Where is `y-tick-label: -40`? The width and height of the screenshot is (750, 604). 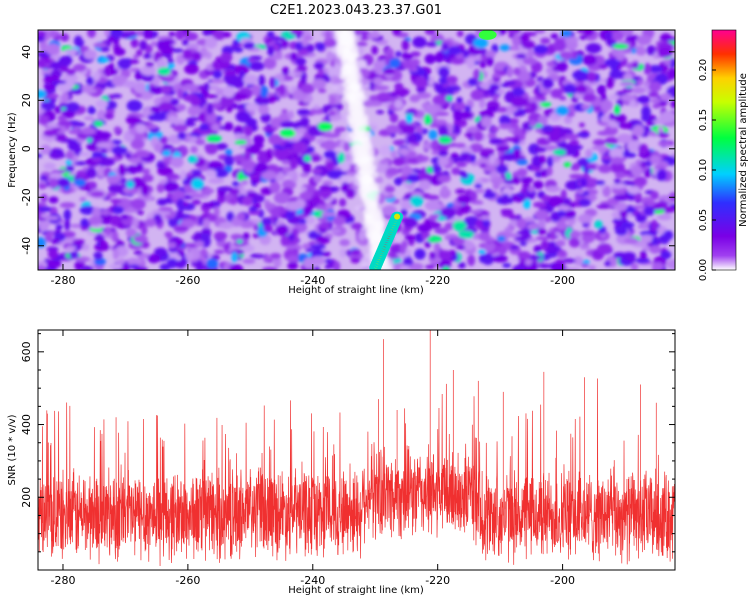 y-tick-label: -40 is located at coordinates (26, 246).